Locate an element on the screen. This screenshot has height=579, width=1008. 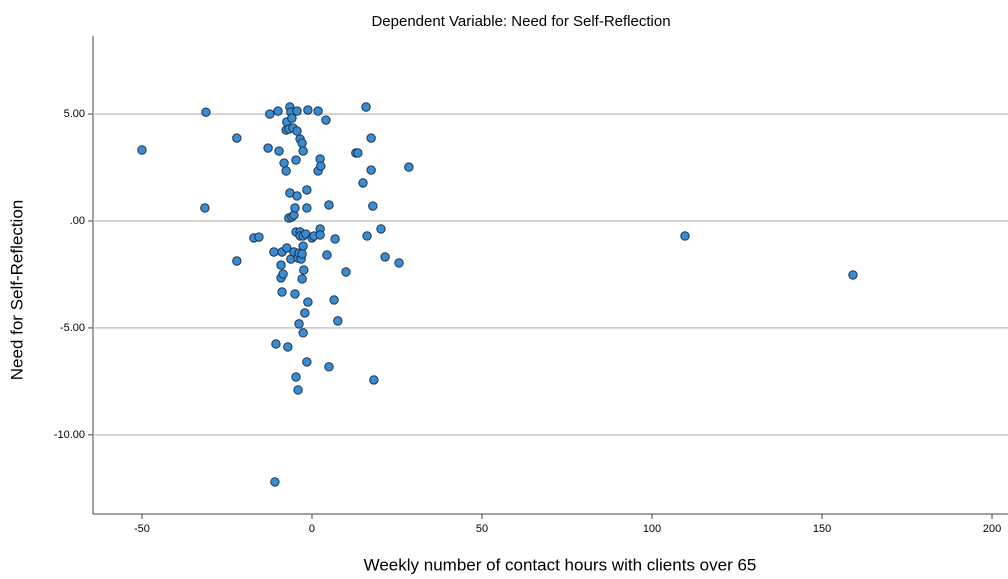
x-tick-label: 100 is located at coordinates (652, 529).